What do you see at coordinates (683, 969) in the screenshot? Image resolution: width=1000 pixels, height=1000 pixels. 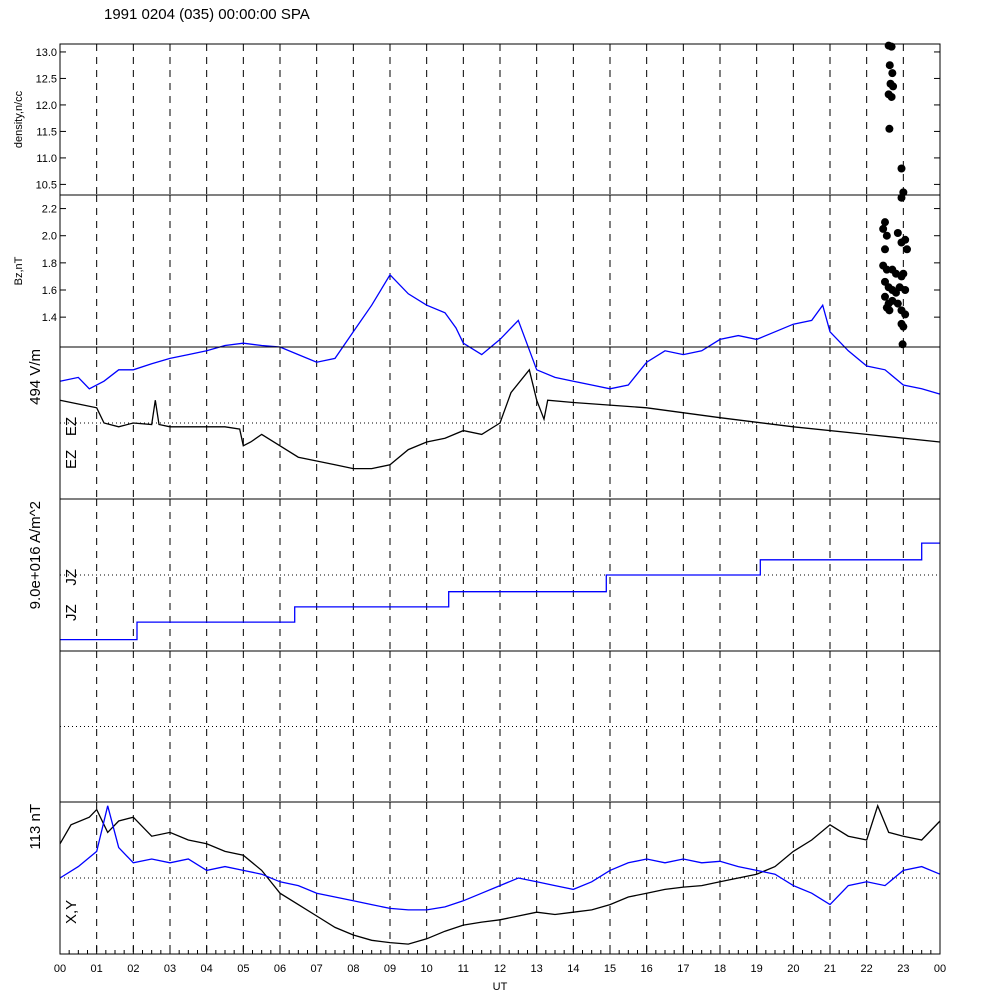 I see `x-tick-label: 17` at bounding box center [683, 969].